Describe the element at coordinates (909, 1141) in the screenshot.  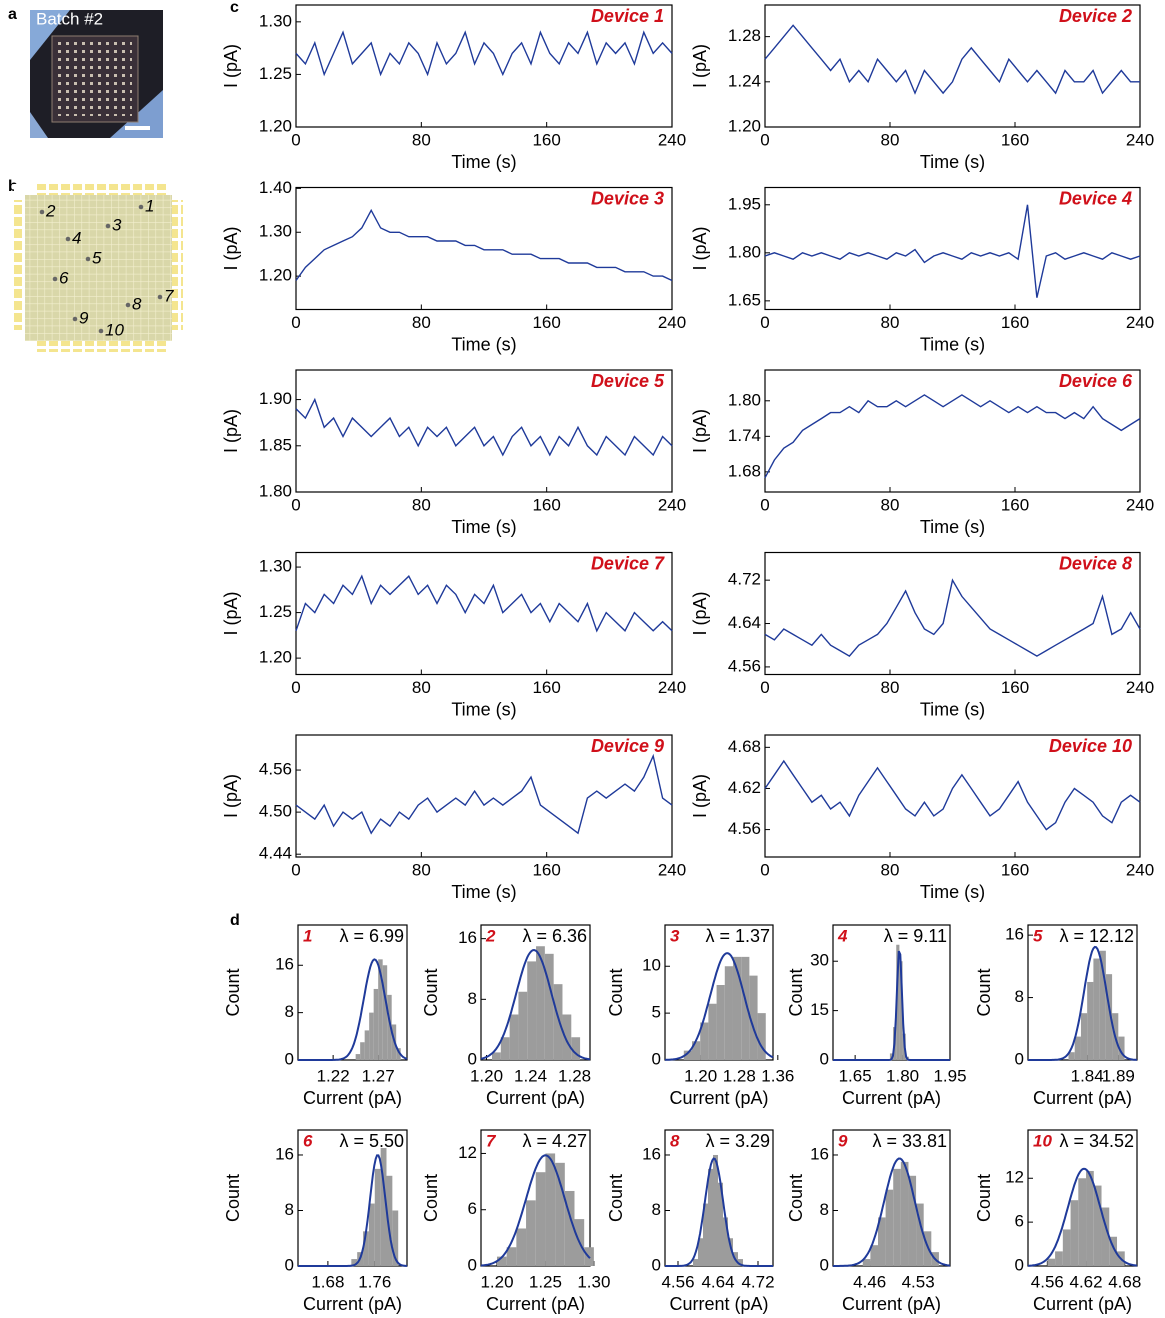
I see `annotation: λ = 33.81` at that location.